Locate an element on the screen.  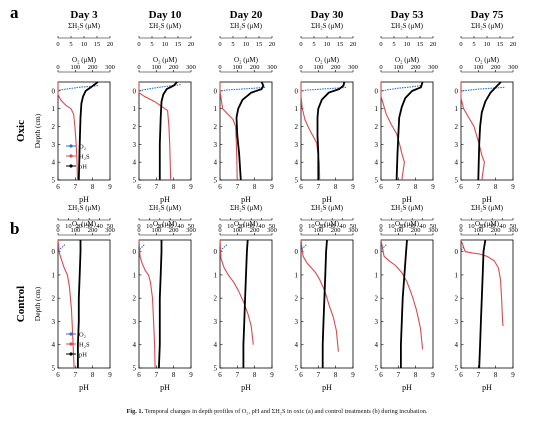
caption-label: Fig. 1. is located at coordinates (135, 411).